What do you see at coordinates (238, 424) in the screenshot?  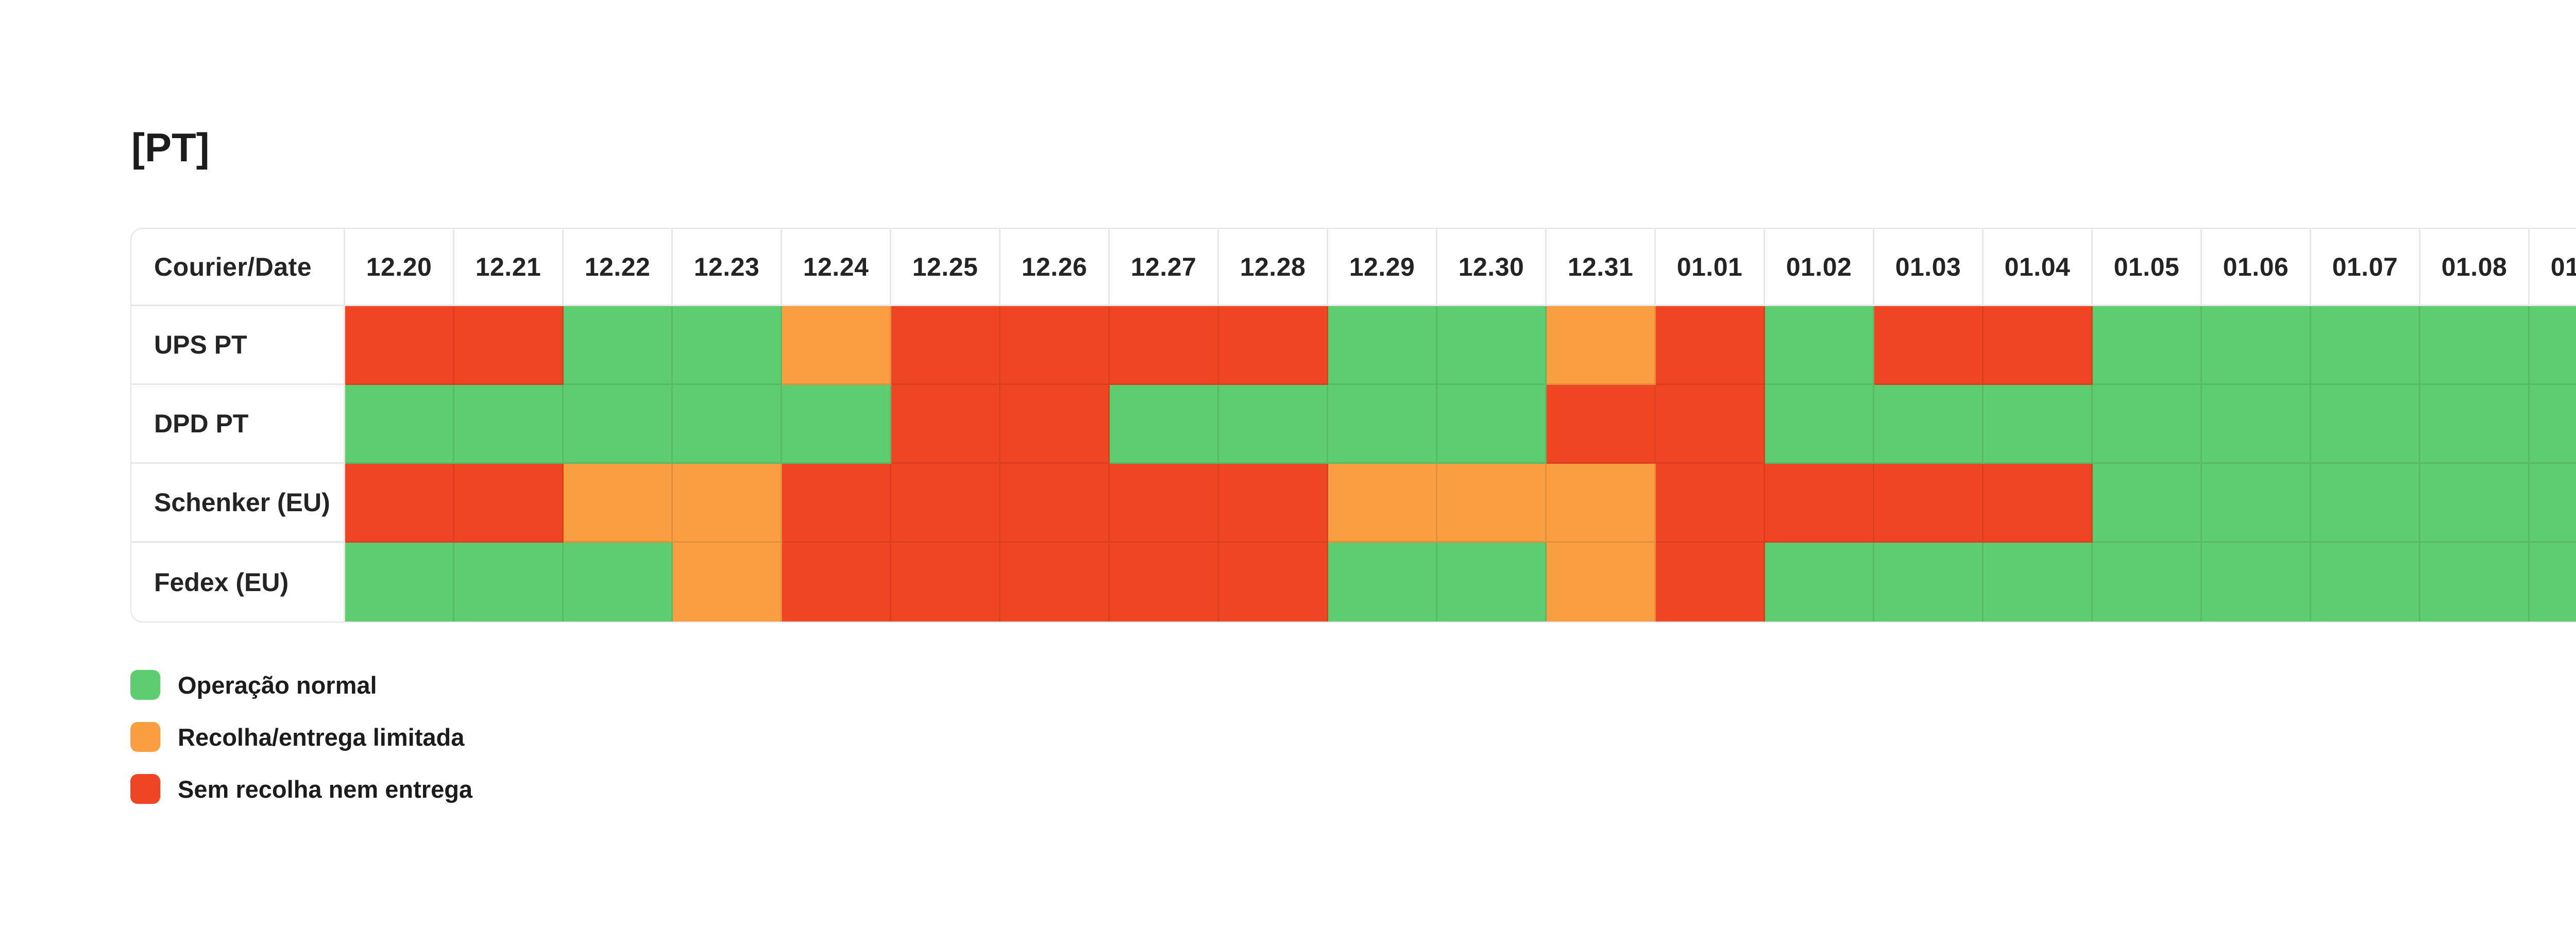 I see `courier-label: DPD PT` at bounding box center [238, 424].